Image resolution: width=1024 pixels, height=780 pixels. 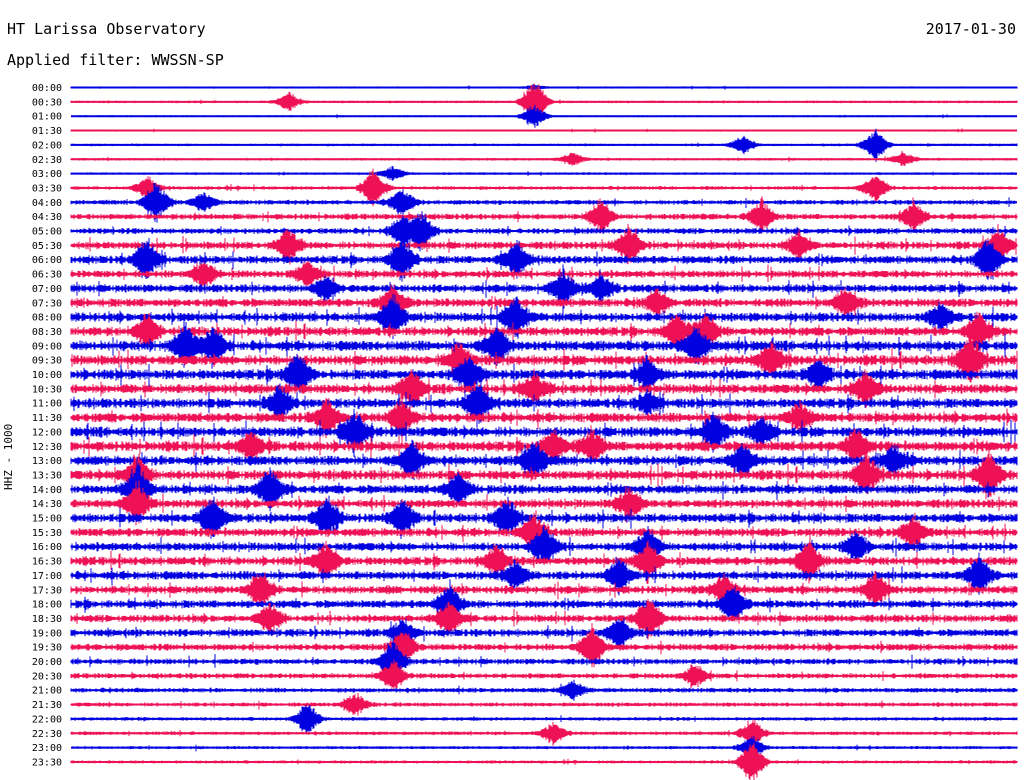 What do you see at coordinates (47, 260) in the screenshot?
I see `time-tick-label: 06:00` at bounding box center [47, 260].